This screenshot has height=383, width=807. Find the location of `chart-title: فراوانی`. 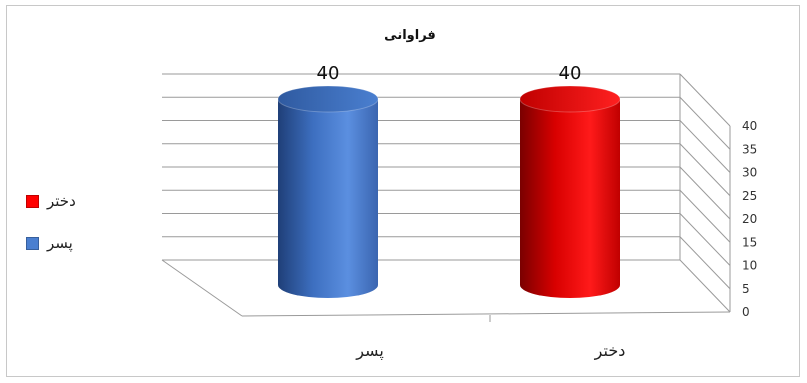

chart-title: فراوانی is located at coordinates (410, 35).